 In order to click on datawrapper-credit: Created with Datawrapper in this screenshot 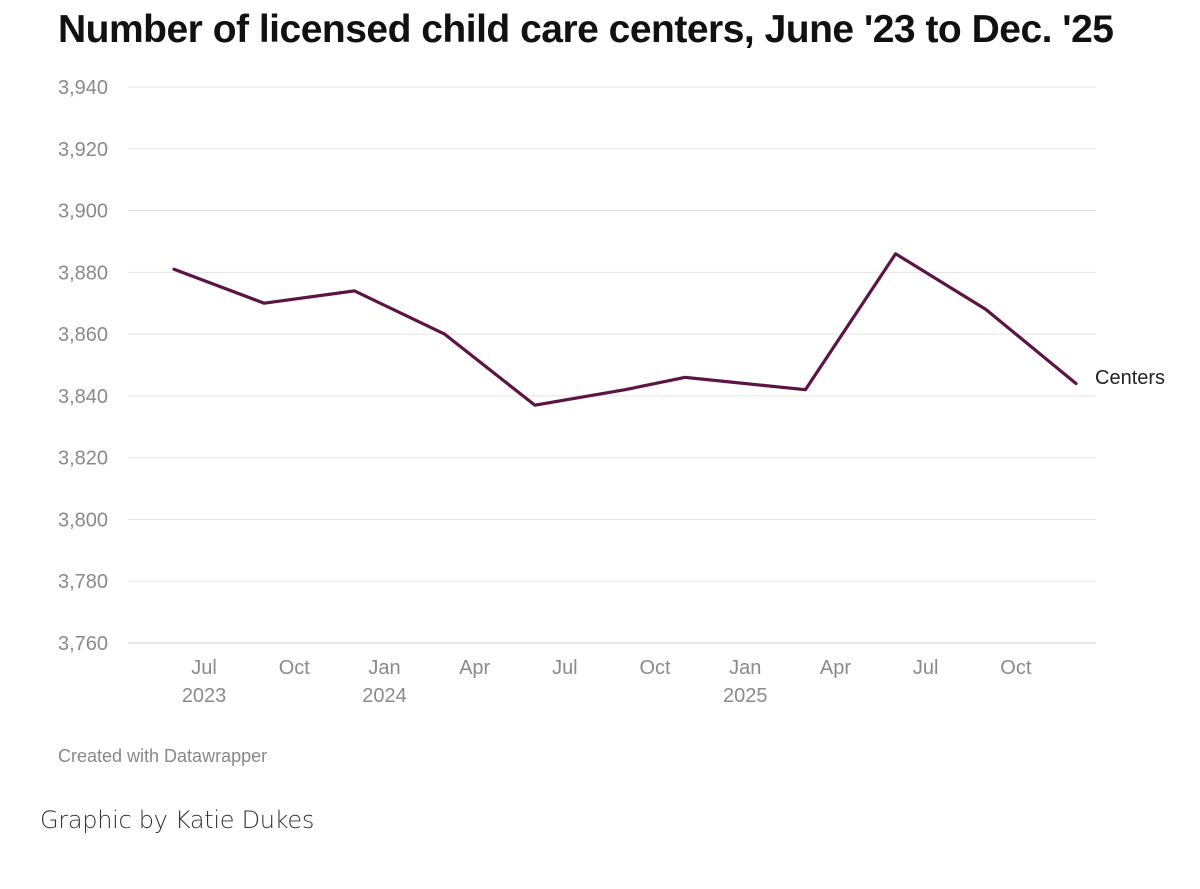, I will do `click(163, 756)`.